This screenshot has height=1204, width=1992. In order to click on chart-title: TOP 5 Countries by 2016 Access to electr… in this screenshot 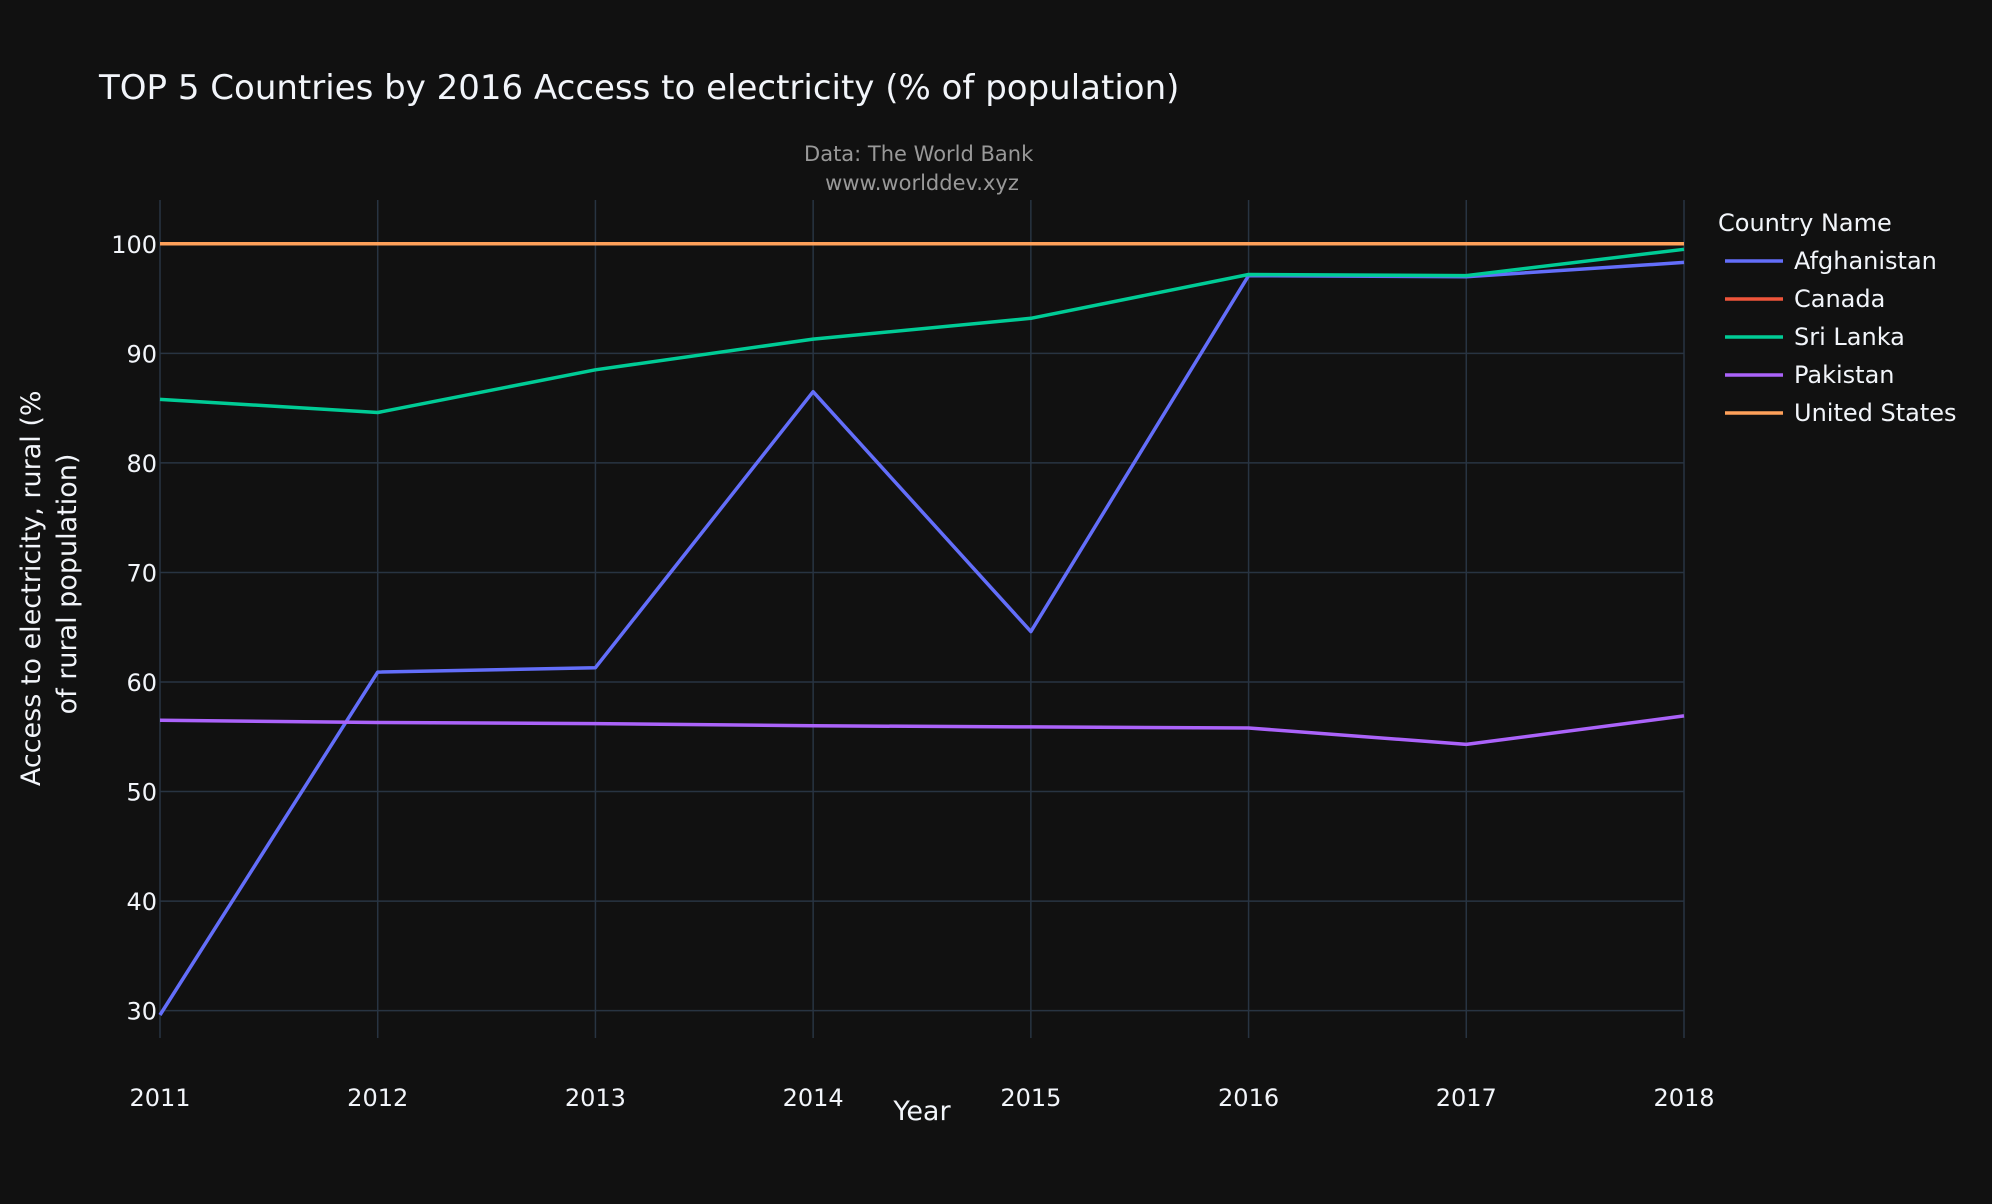, I will do `click(638, 88)`.